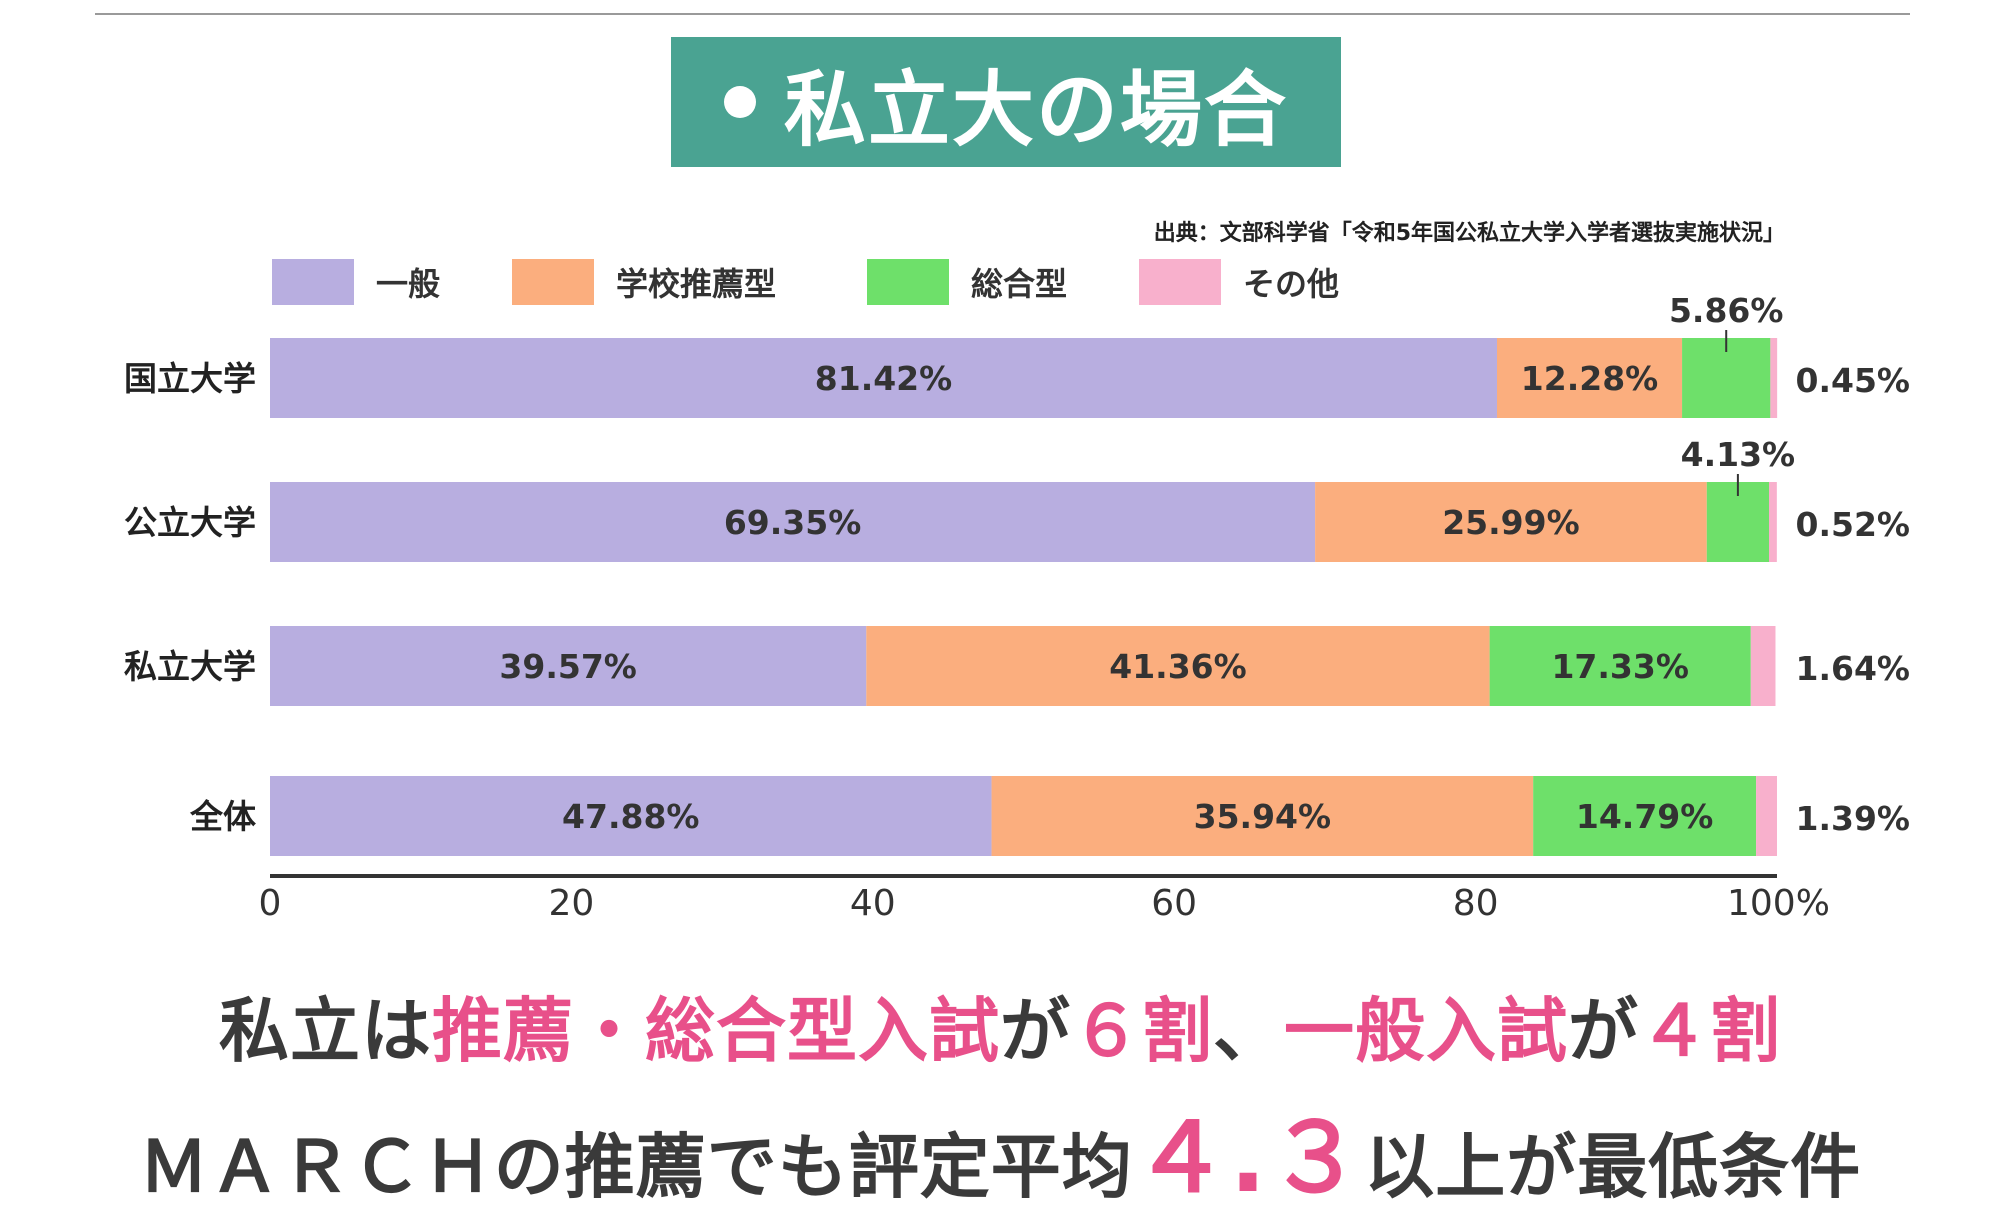 The height and width of the screenshot is (1219, 2000). What do you see at coordinates (408, 284) in the screenshot?
I see `legend-label-general: 一般` at bounding box center [408, 284].